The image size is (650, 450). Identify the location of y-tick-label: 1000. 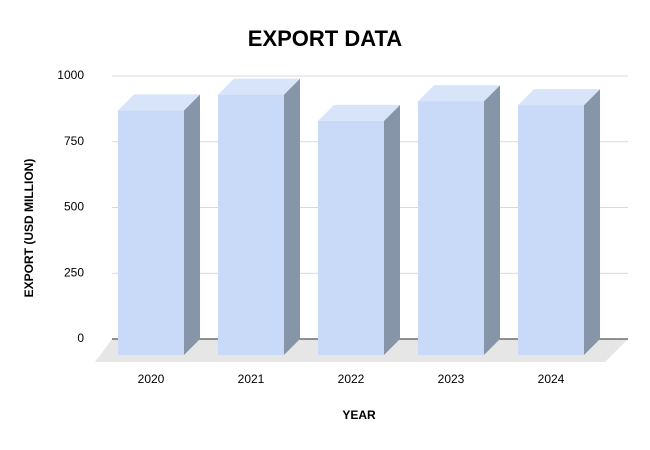
(70, 75).